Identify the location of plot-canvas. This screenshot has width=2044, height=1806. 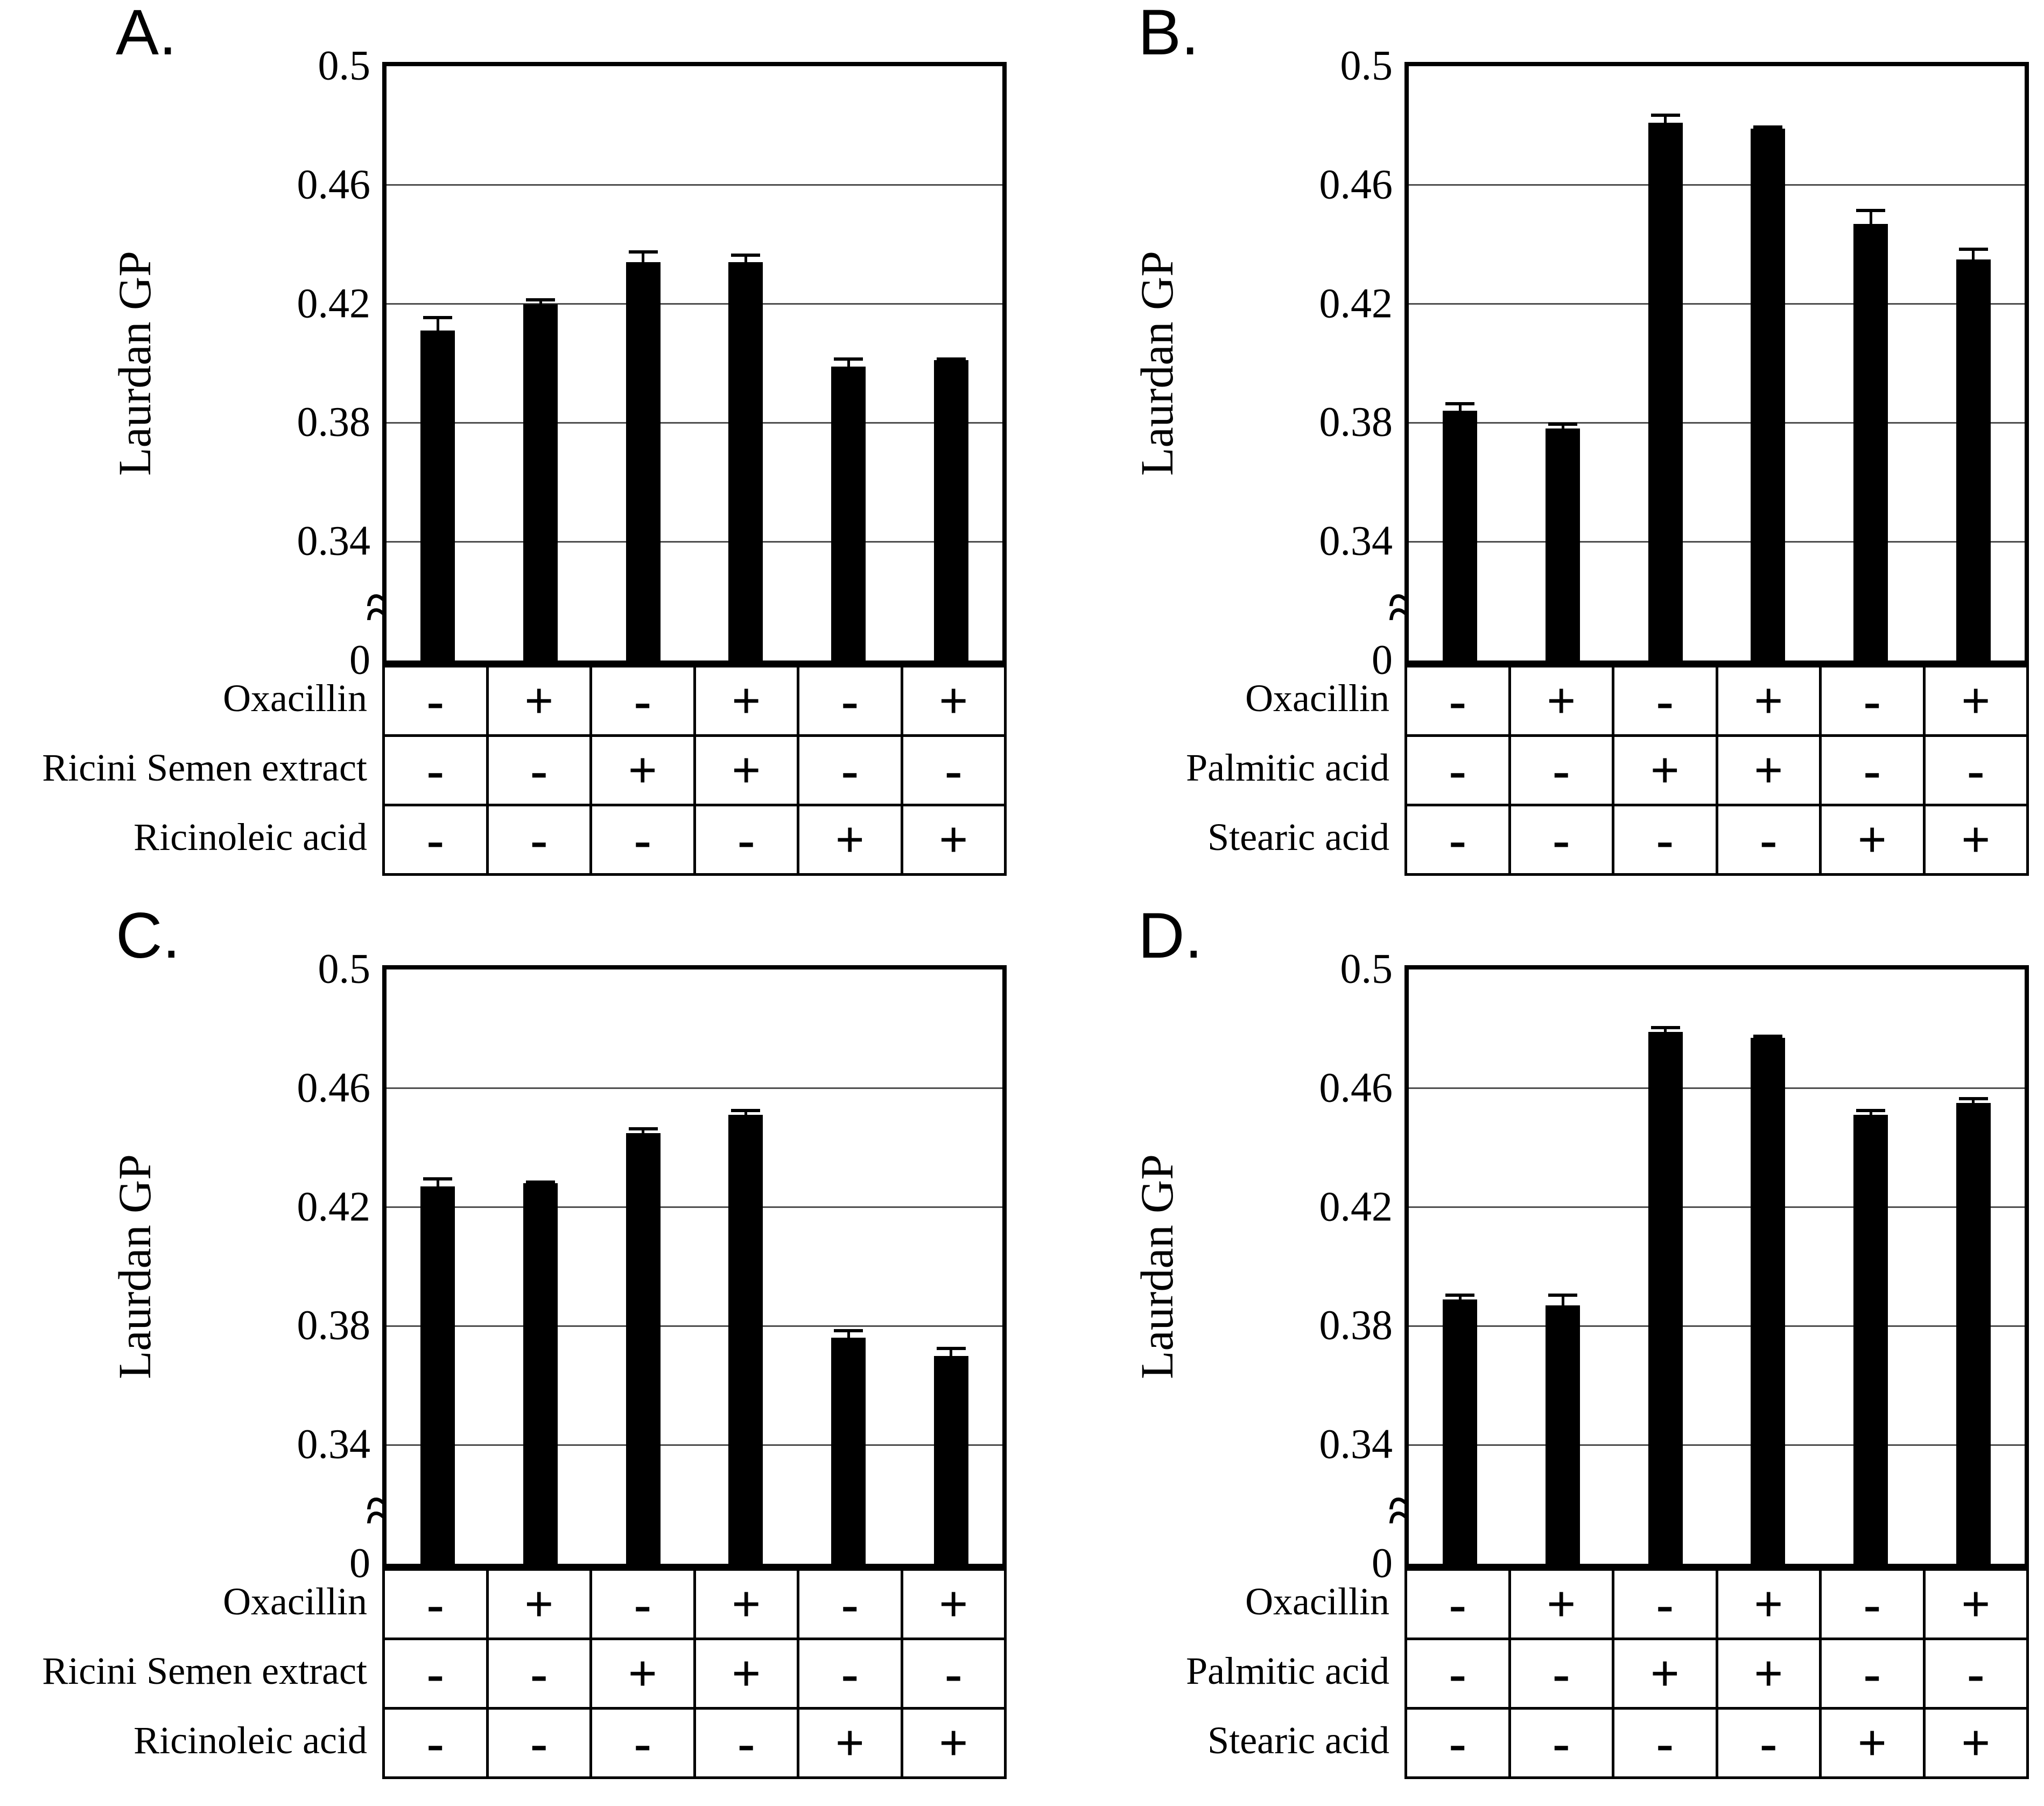
(694, 363).